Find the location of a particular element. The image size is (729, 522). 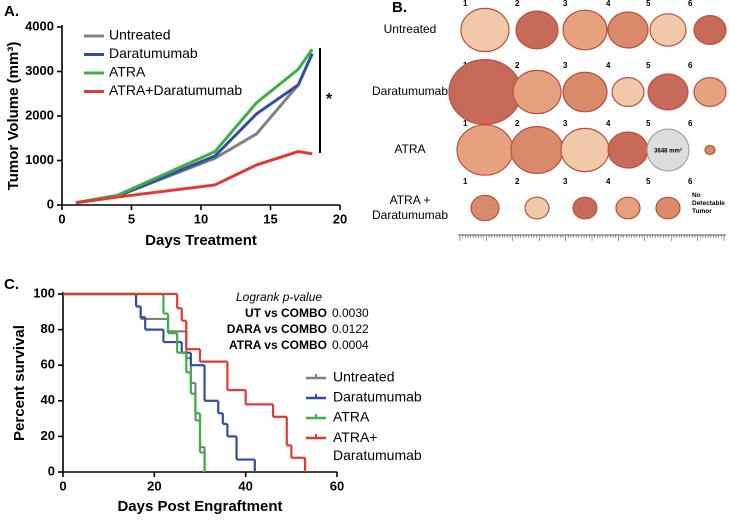

note-line: Tumor is located at coordinates (702, 211).